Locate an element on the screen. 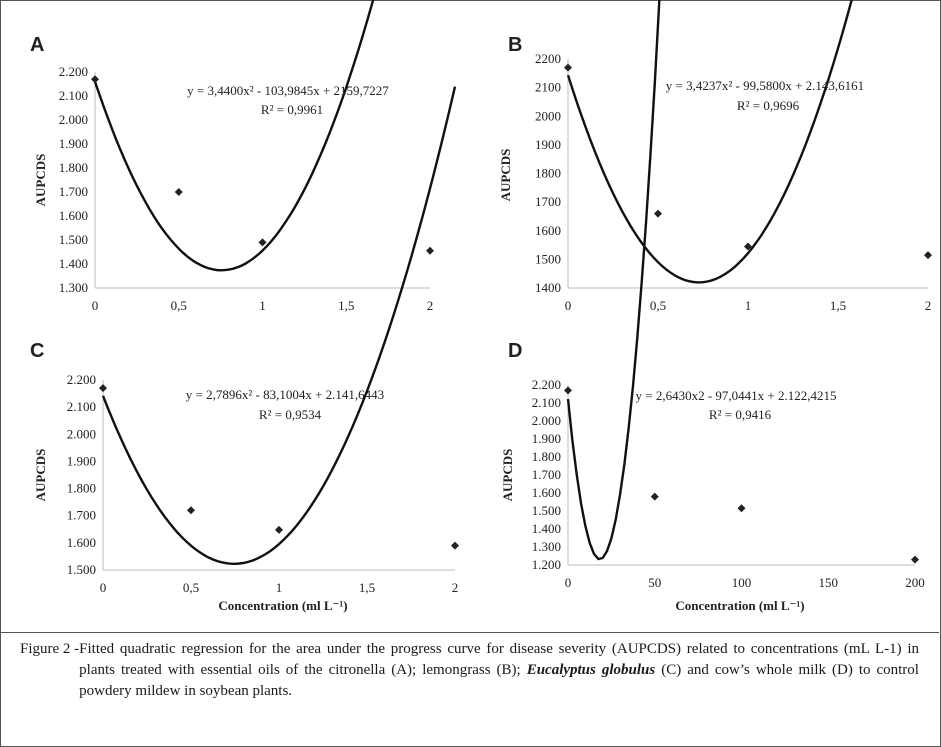 The image size is (941, 747). x-tick-label: 50 is located at coordinates (654, 582).